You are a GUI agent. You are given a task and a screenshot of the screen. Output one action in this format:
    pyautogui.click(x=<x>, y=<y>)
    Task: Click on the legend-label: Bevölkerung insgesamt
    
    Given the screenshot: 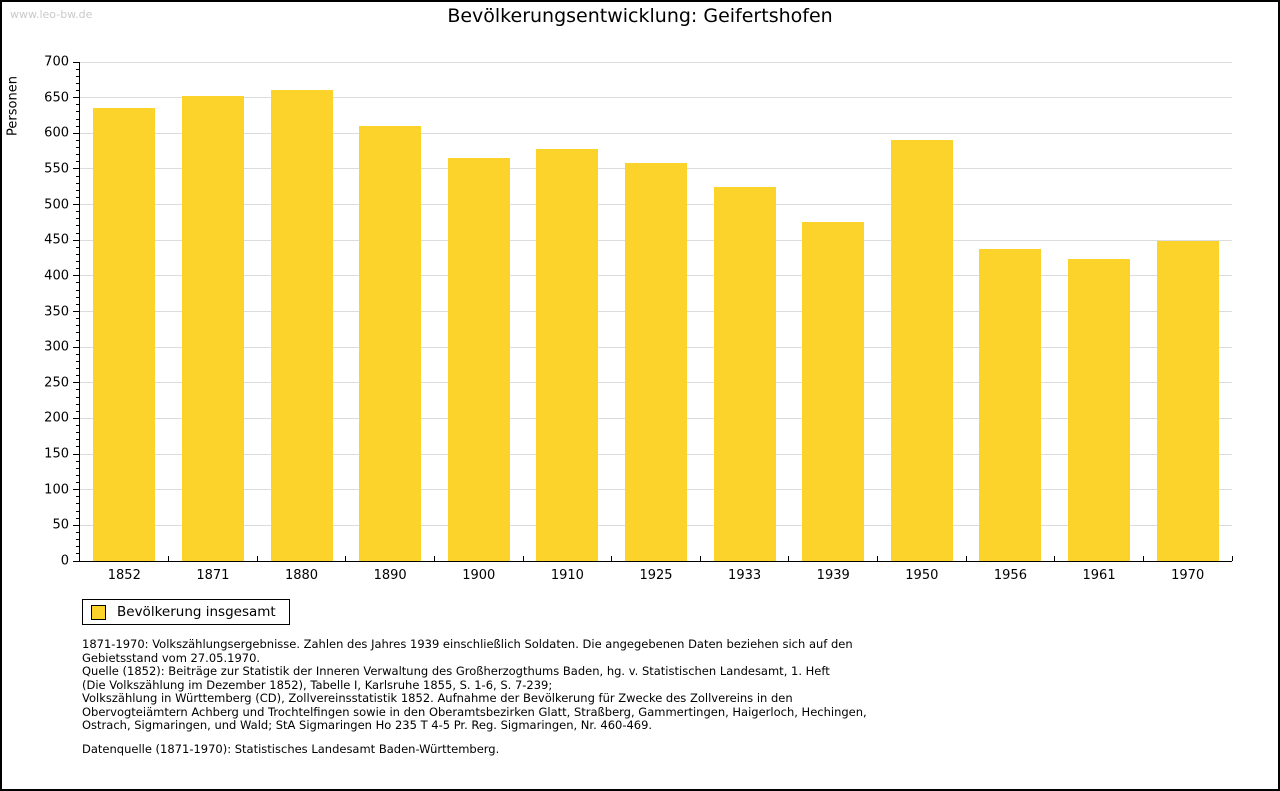 What is the action you would take?
    pyautogui.click(x=196, y=612)
    